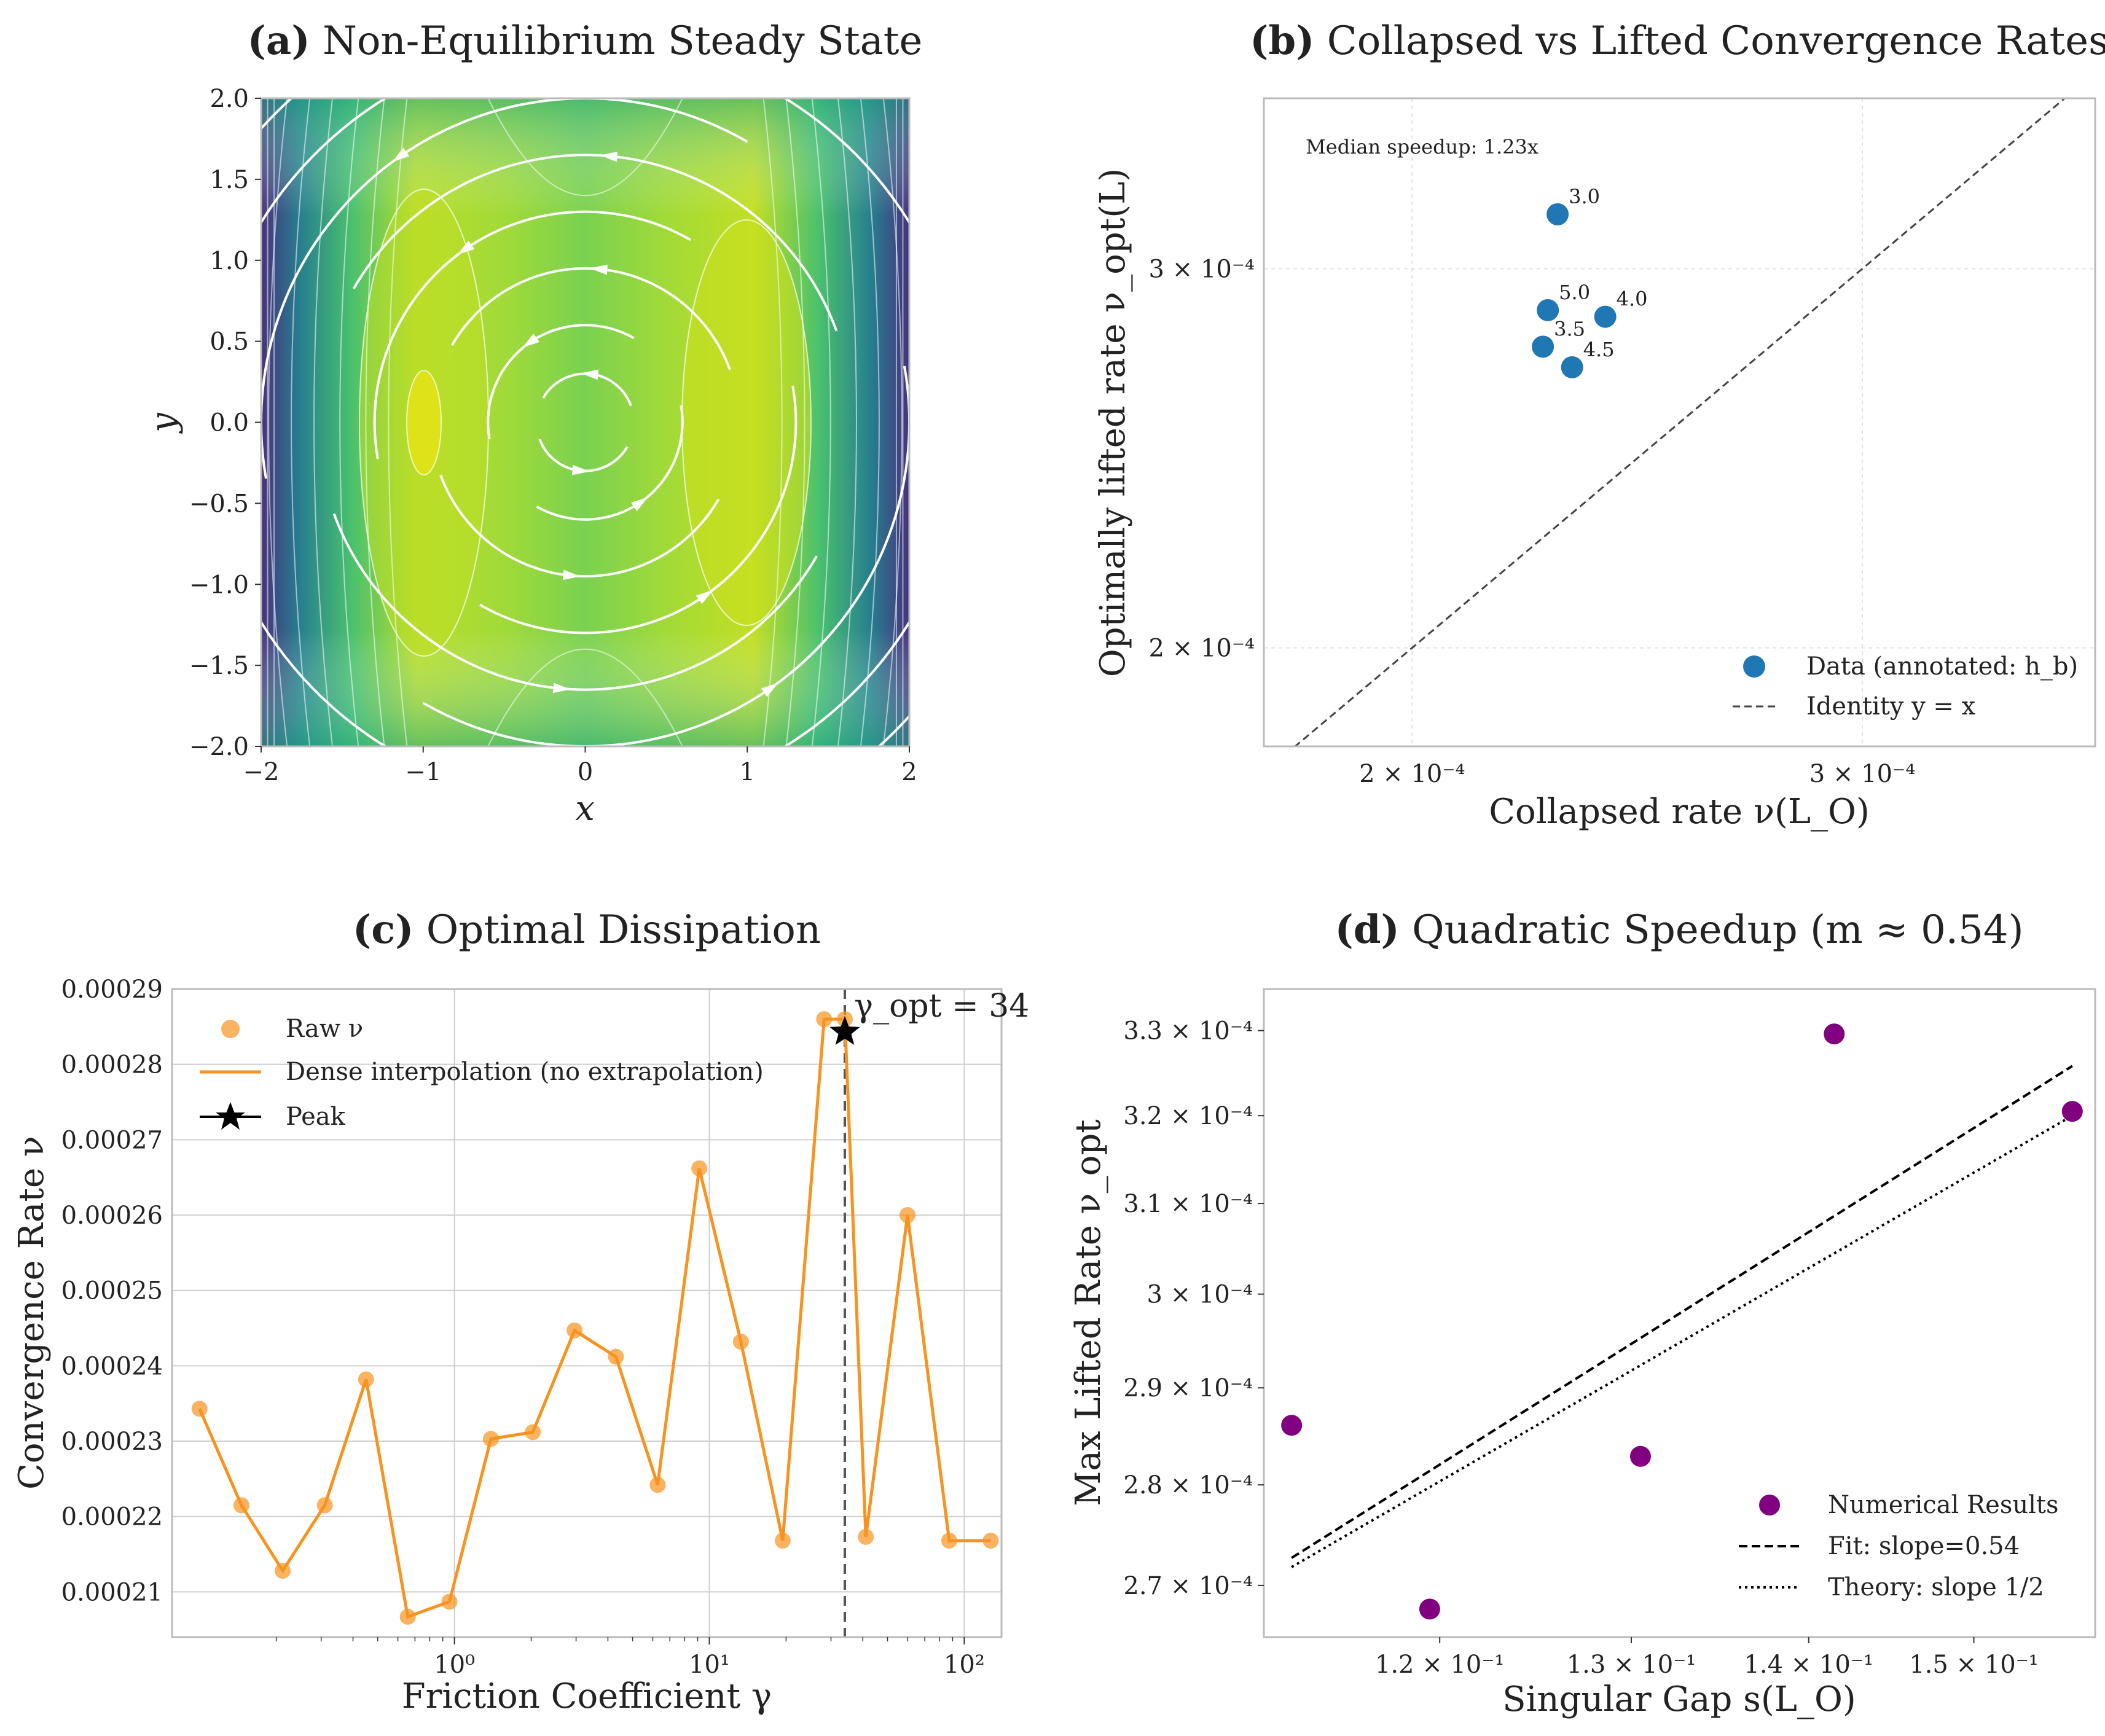 This screenshot has width=2105, height=1736. What do you see at coordinates (219, 747) in the screenshot?
I see `y-tick-label: −2.0` at bounding box center [219, 747].